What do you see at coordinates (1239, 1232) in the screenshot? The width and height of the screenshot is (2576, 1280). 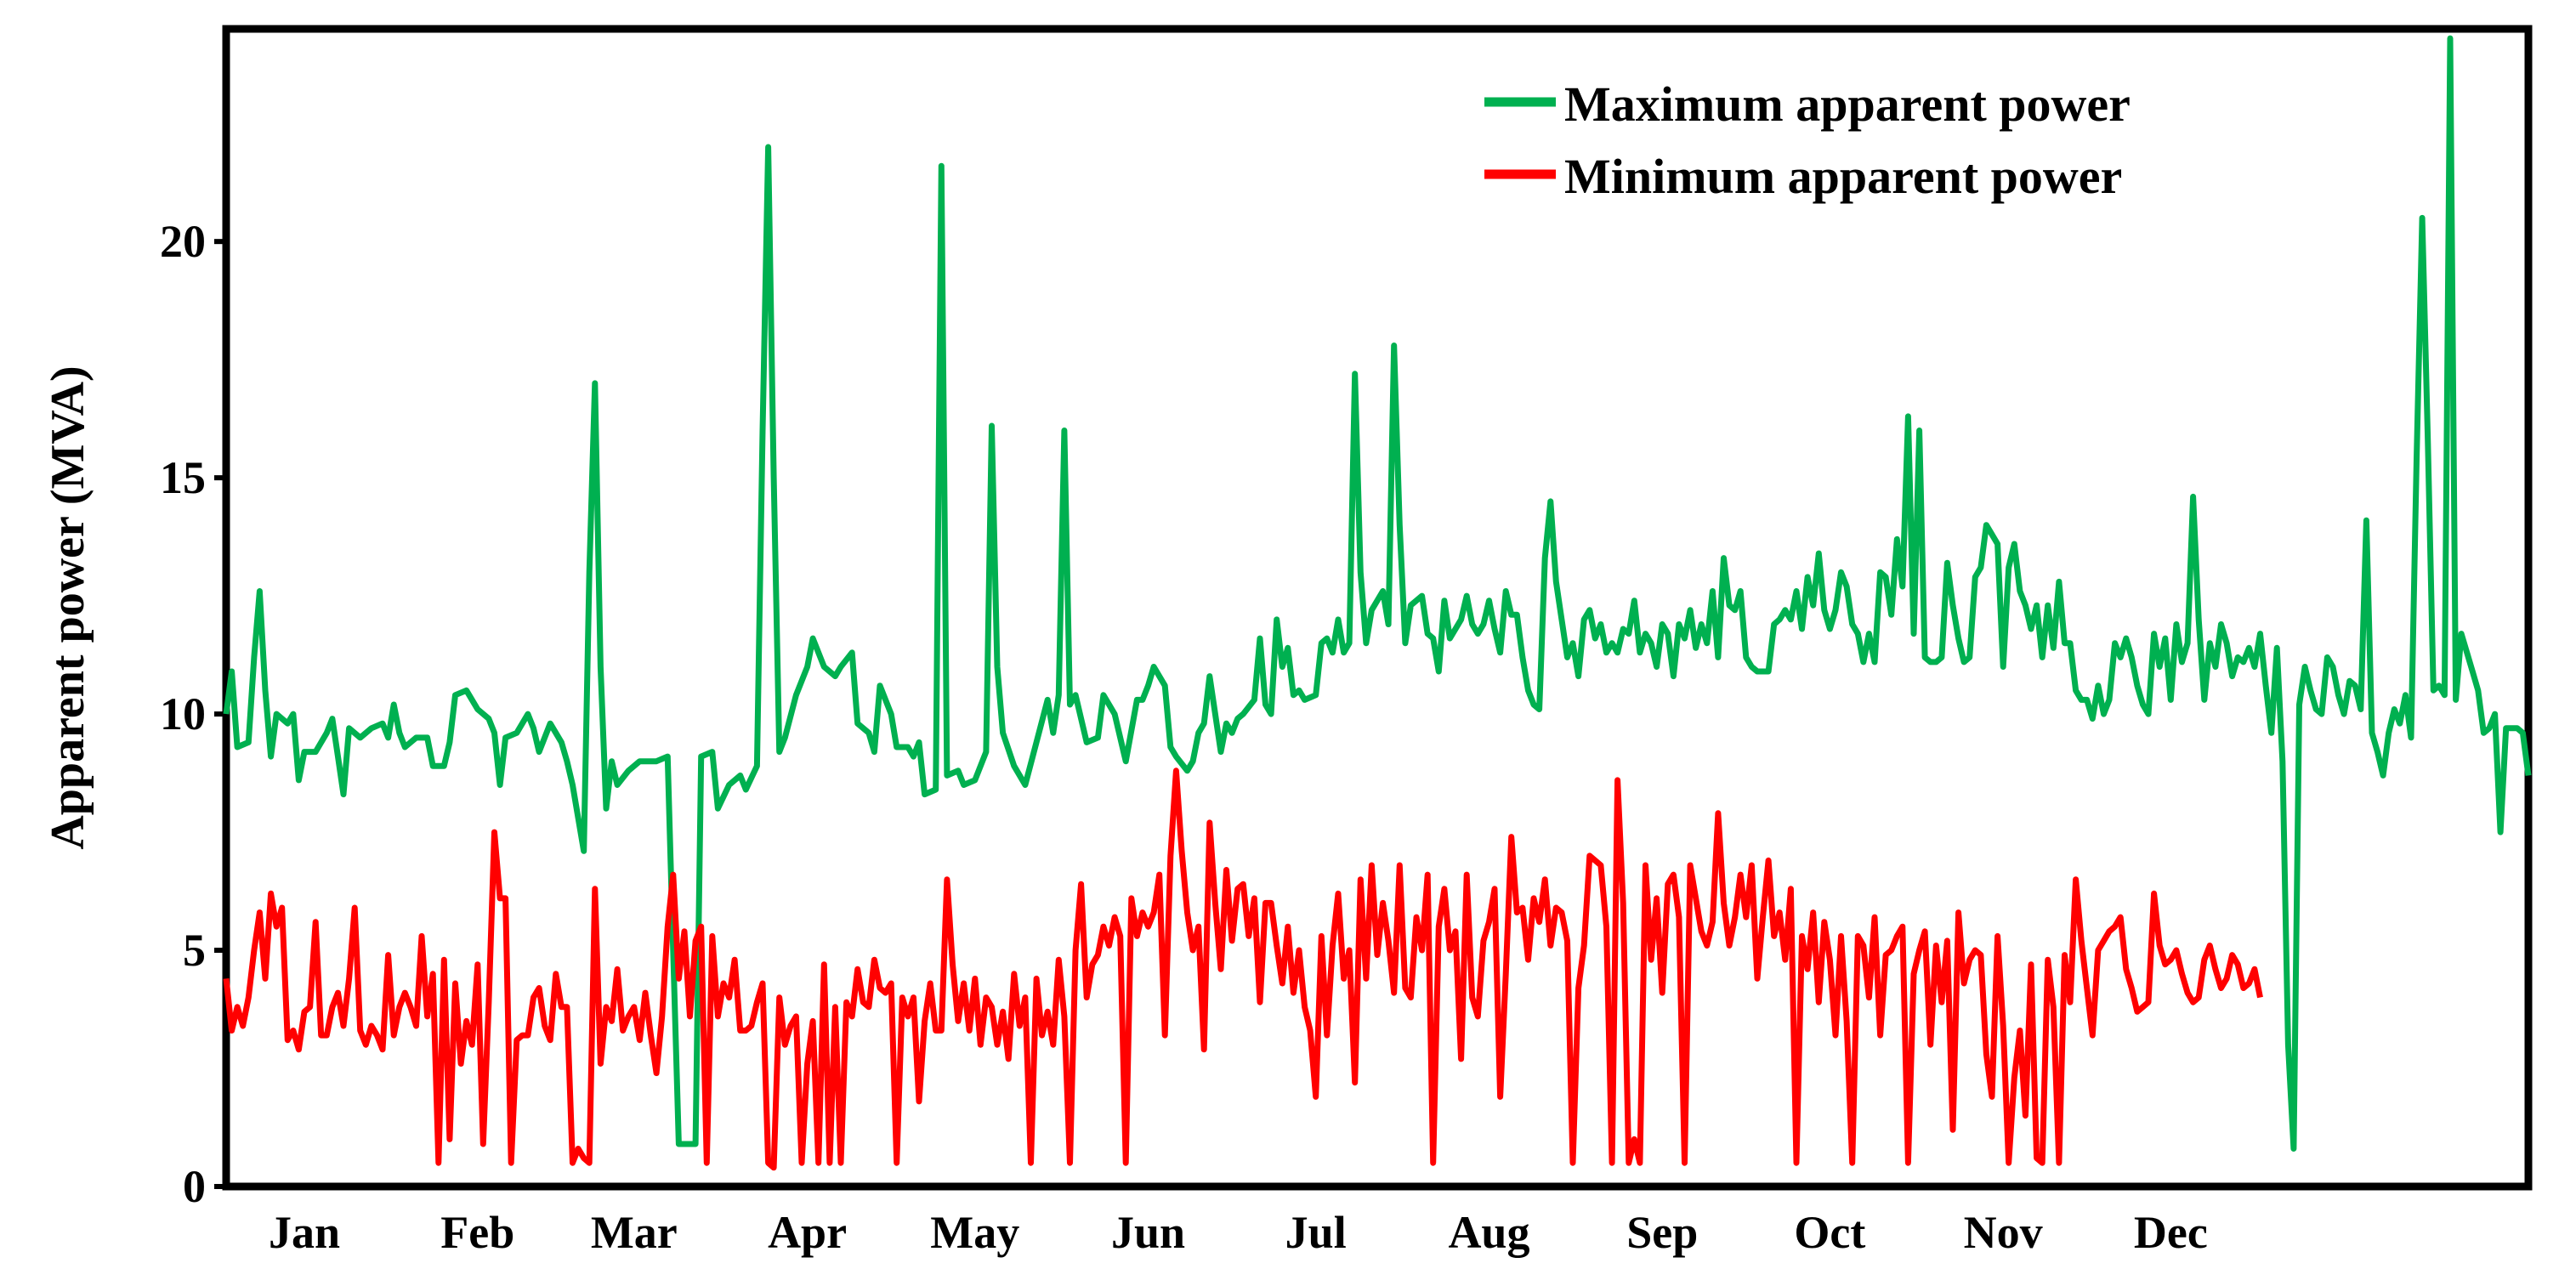 I see `x-axis-ticks: Jan Feb Mar Apr May Jun Jul Aug Sep Oct Nov Dec` at bounding box center [1239, 1232].